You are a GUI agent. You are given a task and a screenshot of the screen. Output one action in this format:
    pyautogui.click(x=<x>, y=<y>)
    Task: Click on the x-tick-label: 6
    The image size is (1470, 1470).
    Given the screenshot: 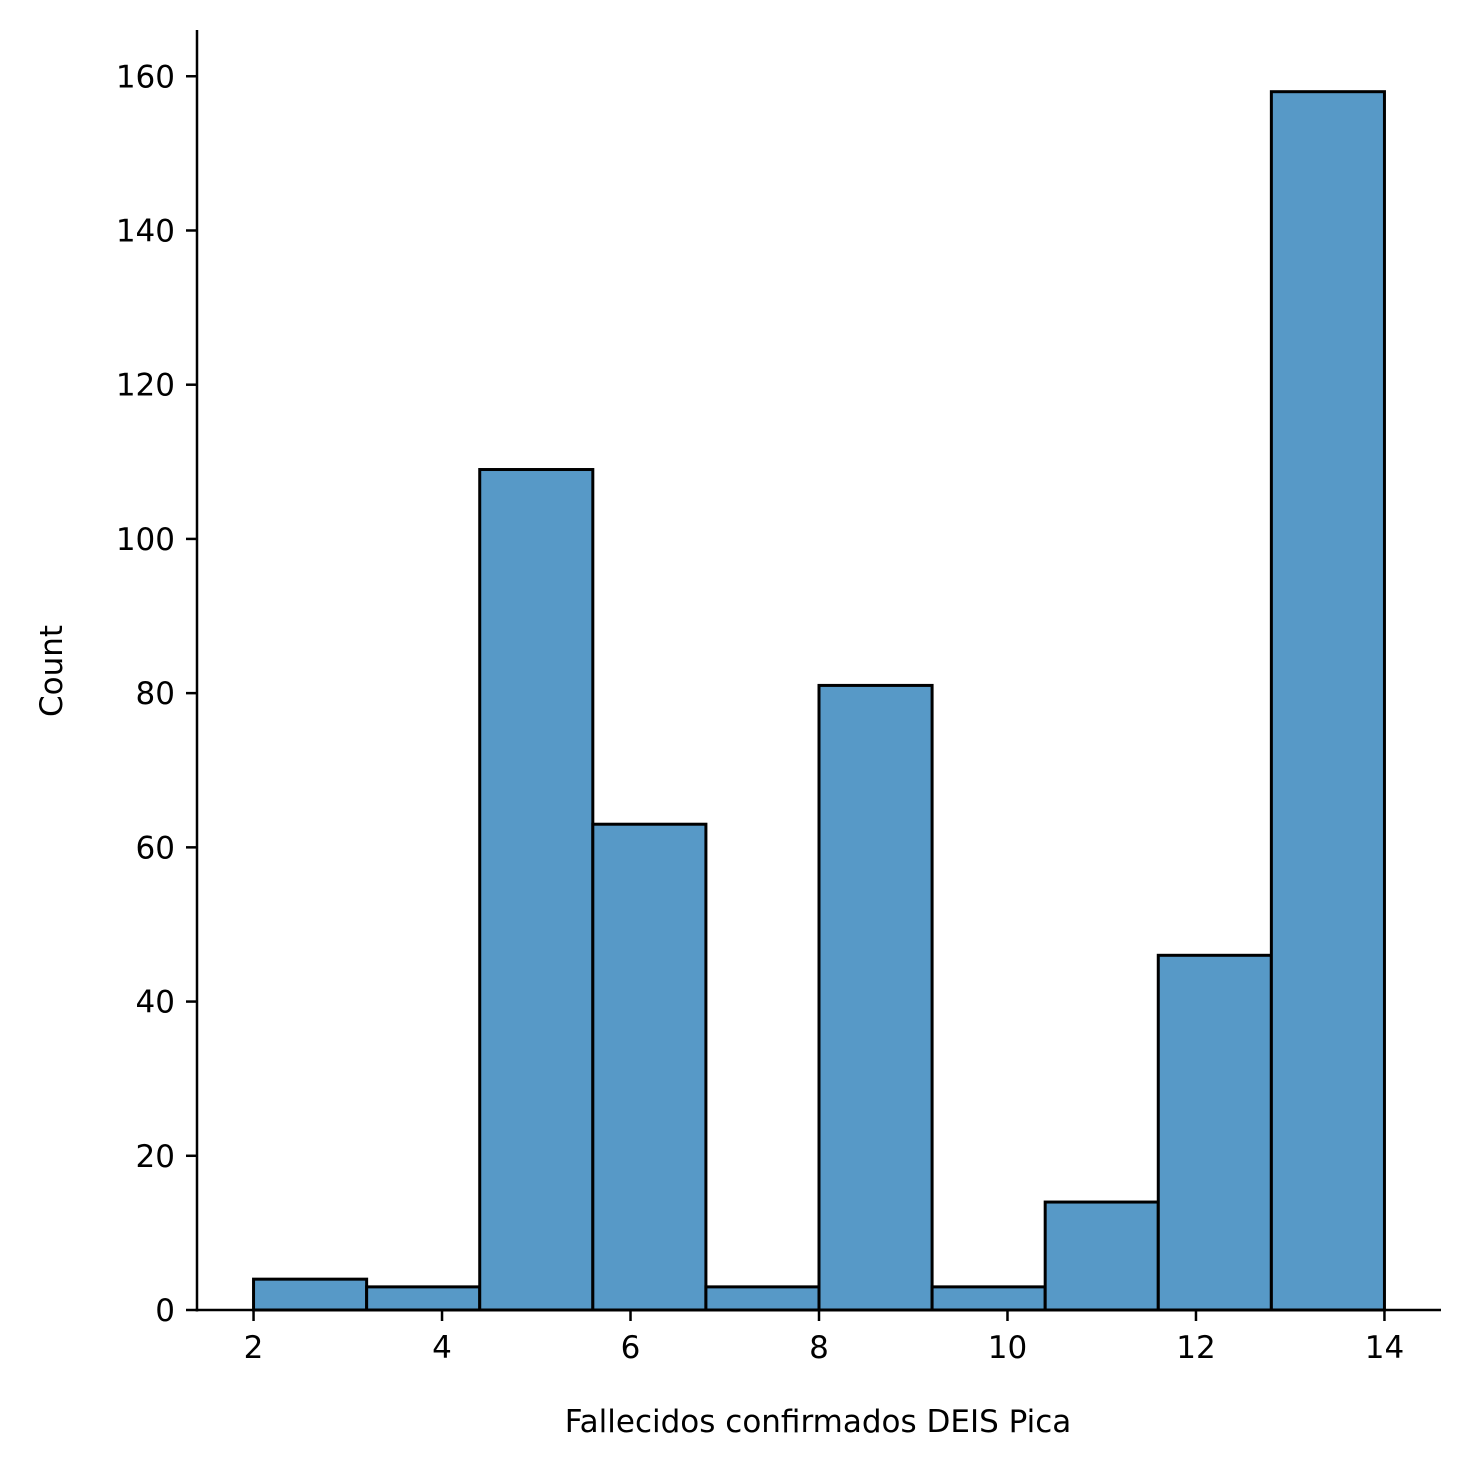 What is the action you would take?
    pyautogui.click(x=631, y=1348)
    